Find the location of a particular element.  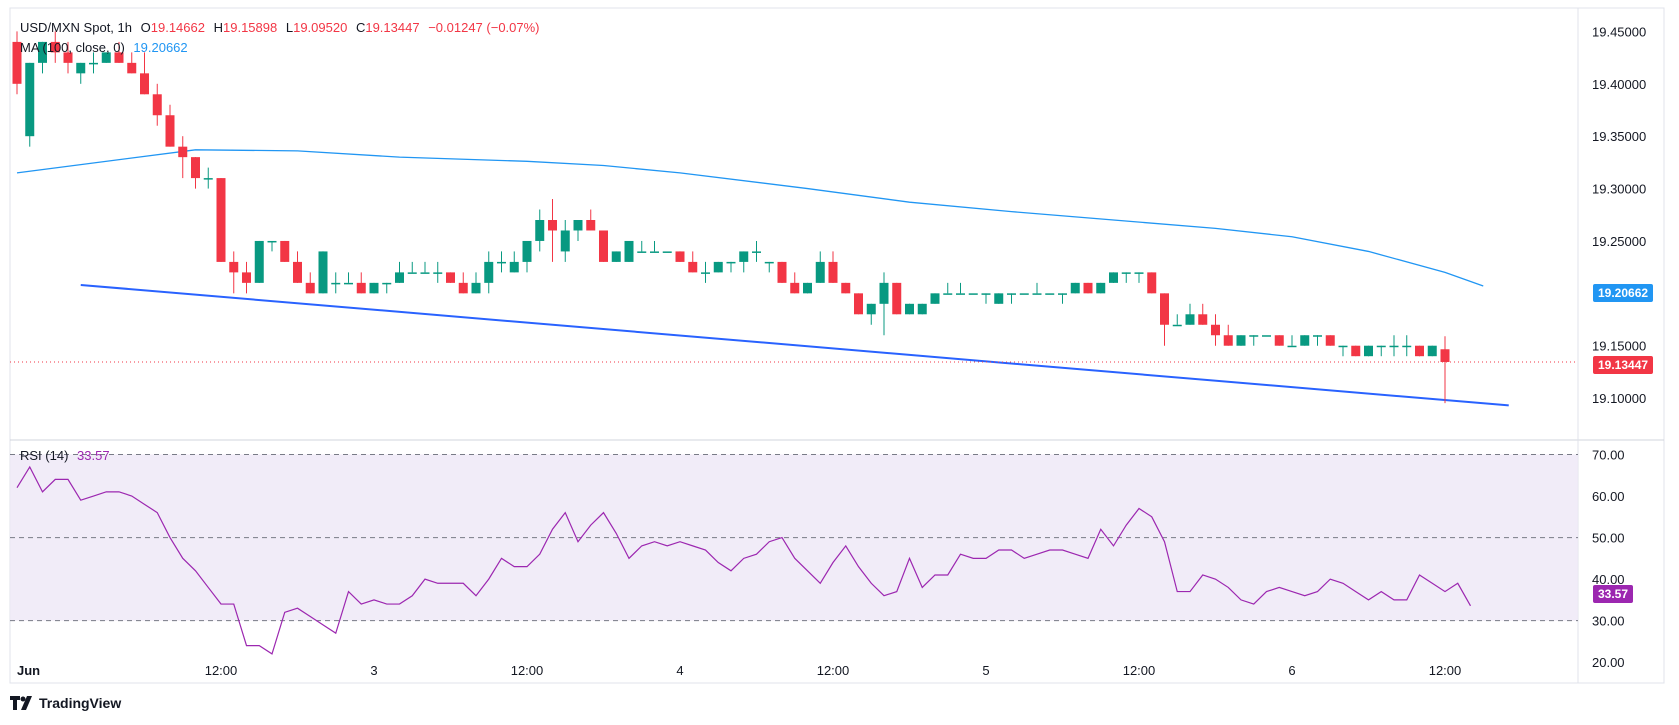

price-tick-label: 19.35000 is located at coordinates (1619, 136).